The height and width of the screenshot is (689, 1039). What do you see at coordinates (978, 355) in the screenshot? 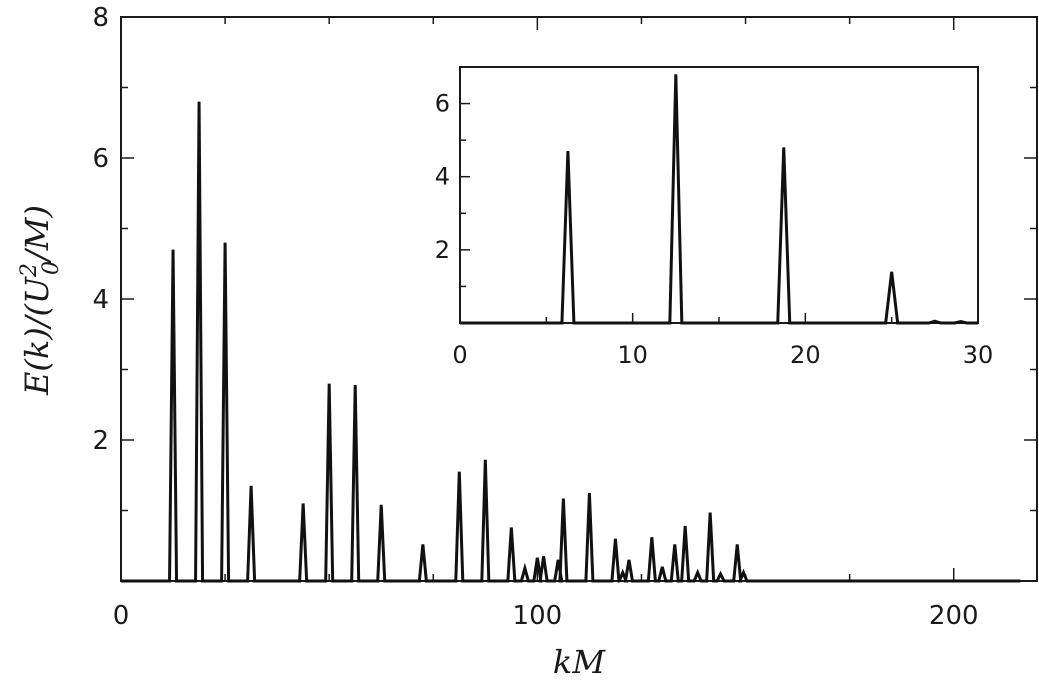
I see `x-tick-label: 30` at bounding box center [978, 355].